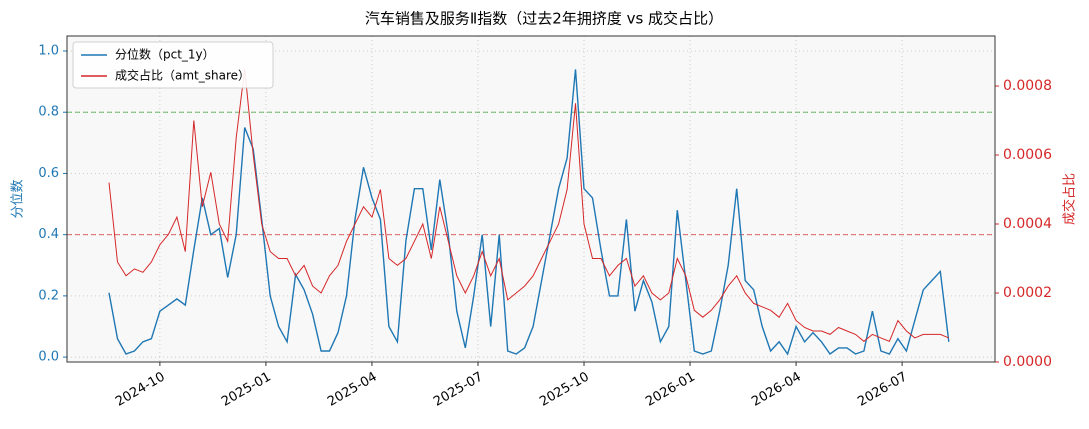  Describe the element at coordinates (352, 390) in the screenshot. I see `x-tick-label: 2025-04` at that location.